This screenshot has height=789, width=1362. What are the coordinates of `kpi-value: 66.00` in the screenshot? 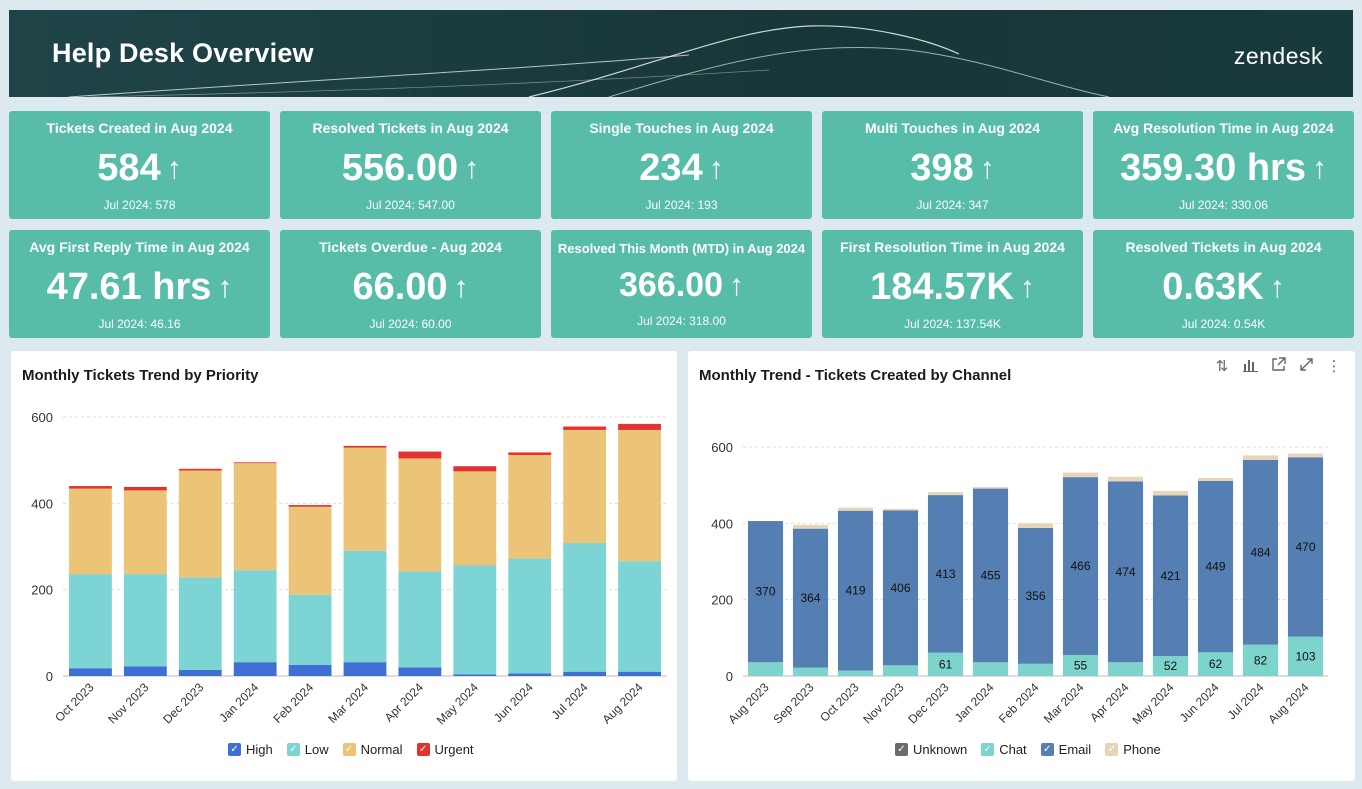 It's located at (400, 287).